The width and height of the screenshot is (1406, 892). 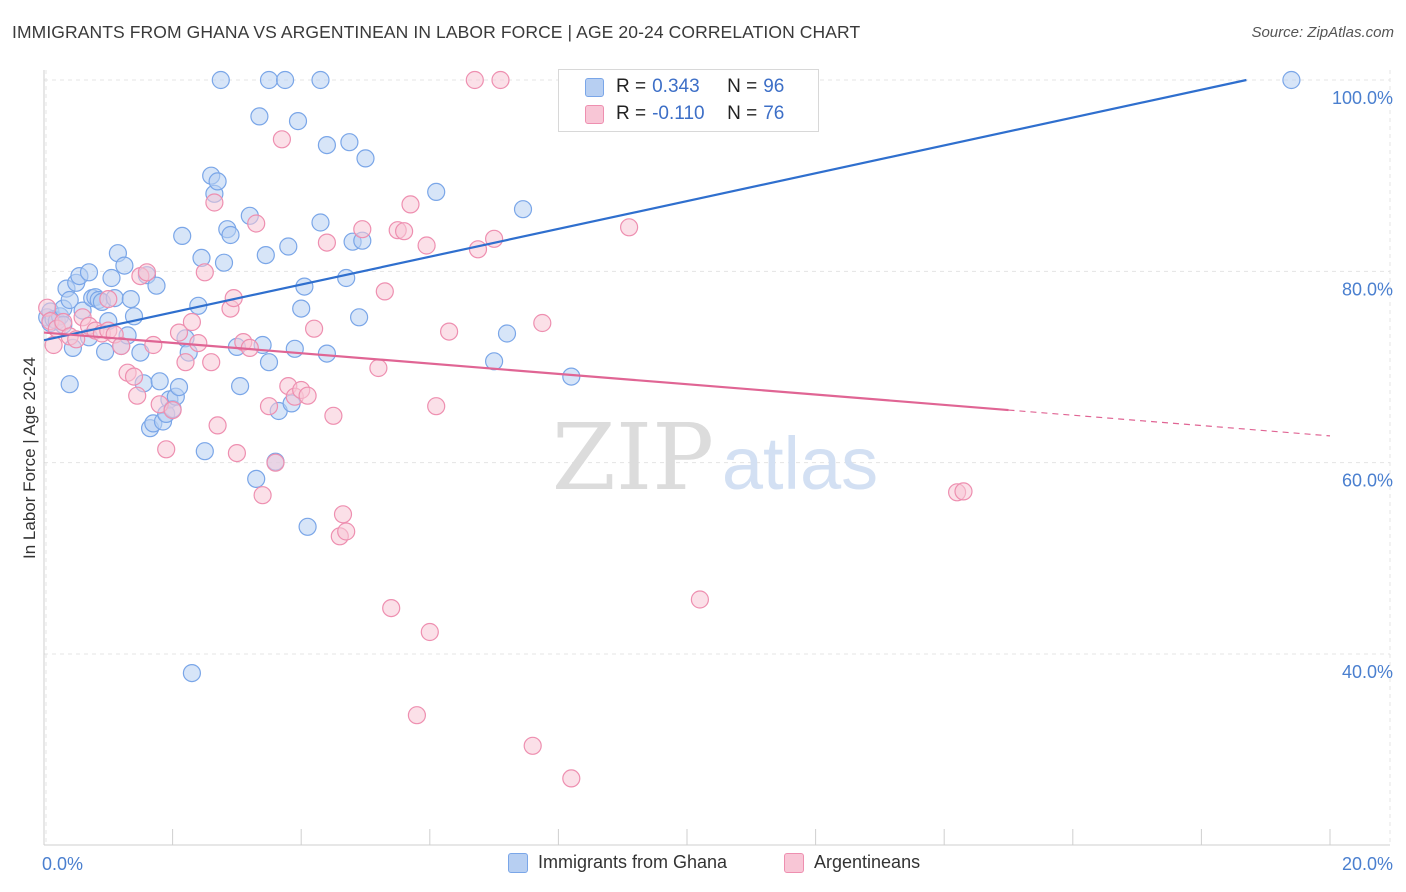 I want to click on legend-label-argentineans: Argentineans, so click(x=867, y=862).